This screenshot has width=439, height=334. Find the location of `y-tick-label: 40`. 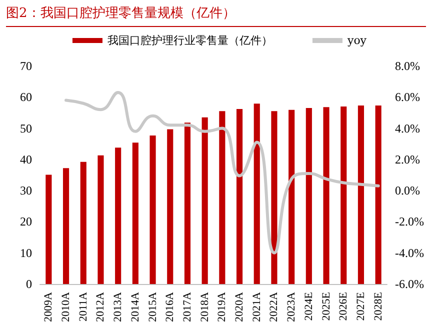

y-tick-label: 40 is located at coordinates (26, 159).